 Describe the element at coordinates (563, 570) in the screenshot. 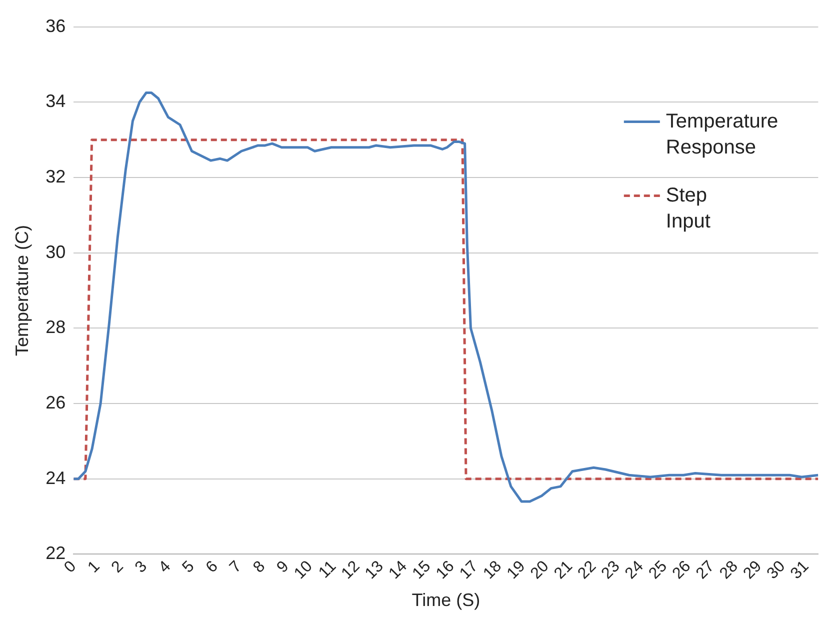

I see `x-tick-label: 21` at that location.